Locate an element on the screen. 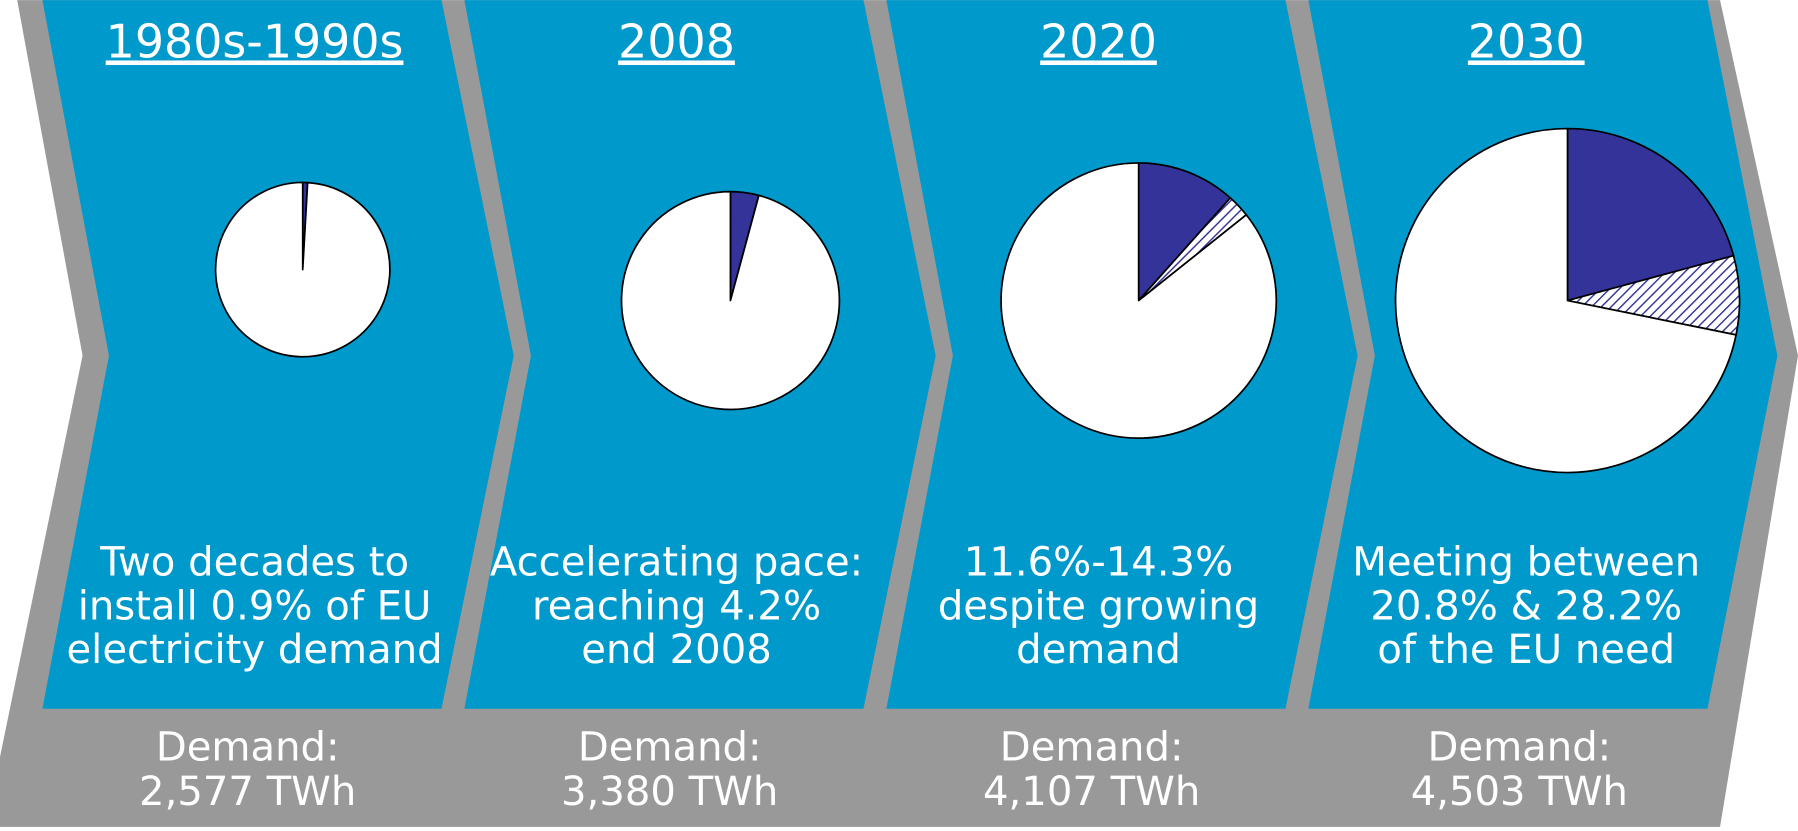 The width and height of the screenshot is (1798, 831). panel-caption: end 2008 is located at coordinates (676, 650).